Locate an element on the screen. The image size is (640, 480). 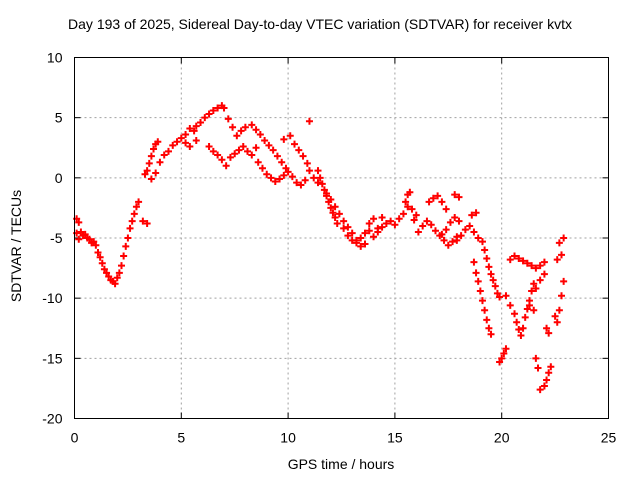
y-tick-label: -15 is located at coordinates (52, 358).